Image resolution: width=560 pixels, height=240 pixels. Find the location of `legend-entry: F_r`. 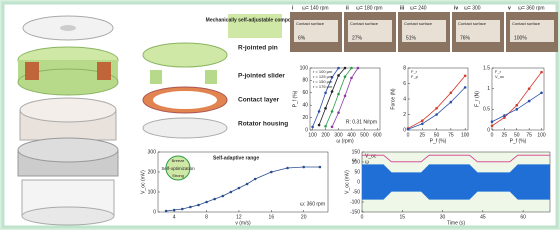

legend-entry: F_r is located at coordinates (498, 71).